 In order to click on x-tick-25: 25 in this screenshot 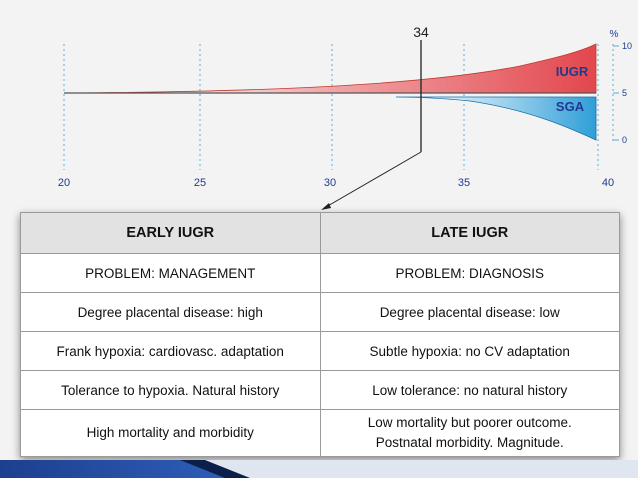, I will do `click(200, 183)`.